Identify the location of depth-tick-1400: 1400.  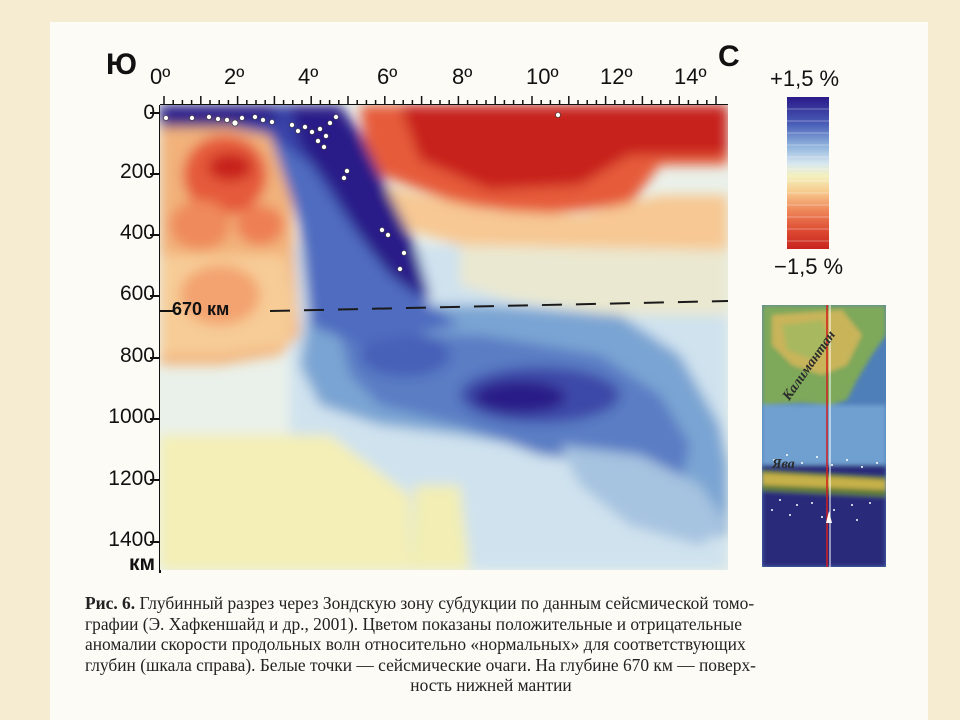
(131, 539).